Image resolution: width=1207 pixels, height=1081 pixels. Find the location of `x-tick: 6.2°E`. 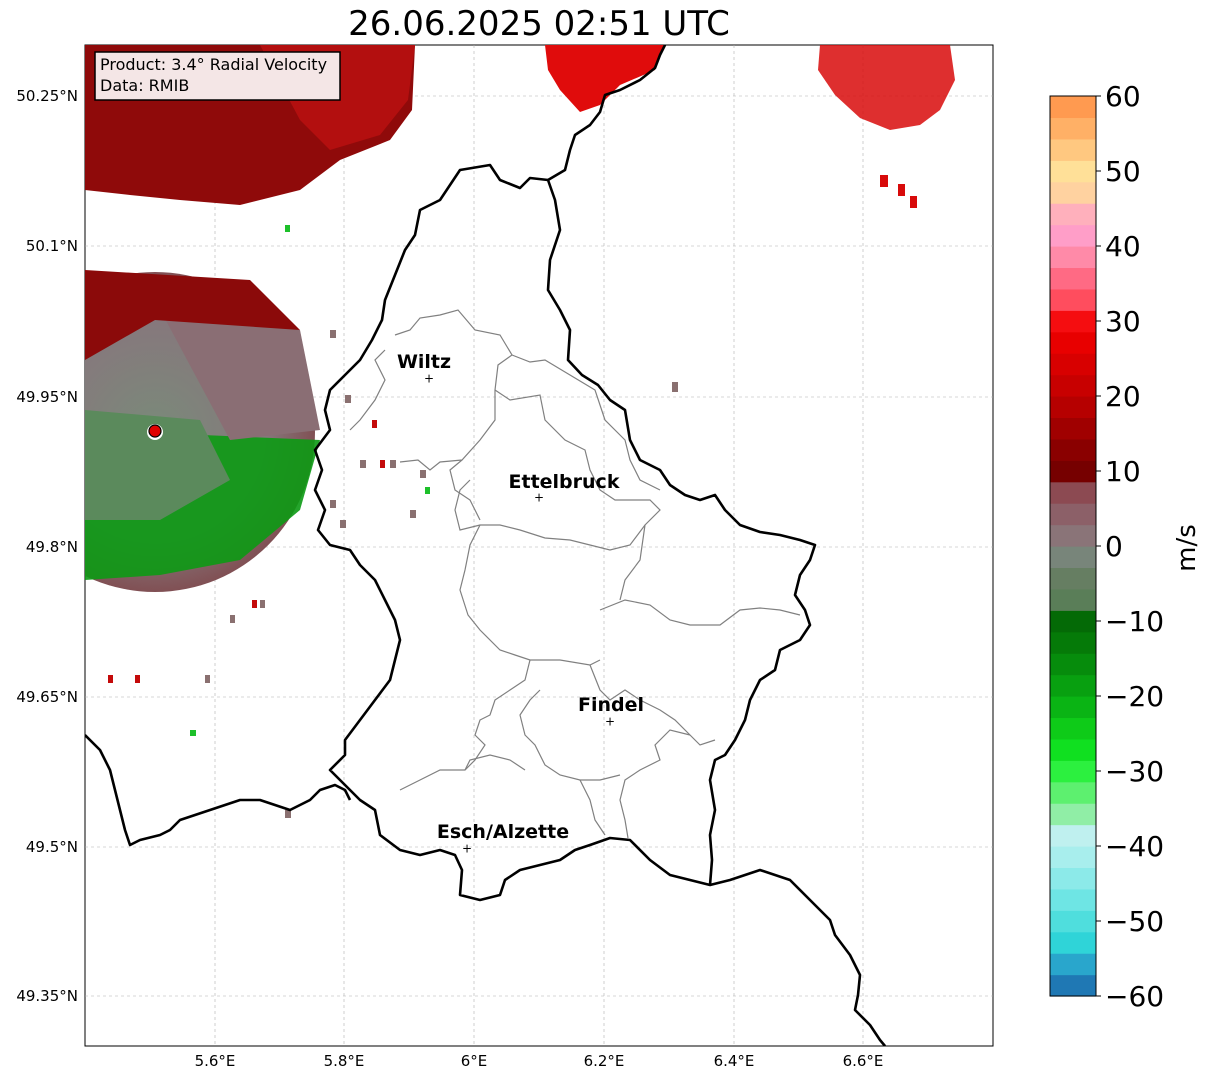

x-tick: 6.2°E is located at coordinates (604, 1061).